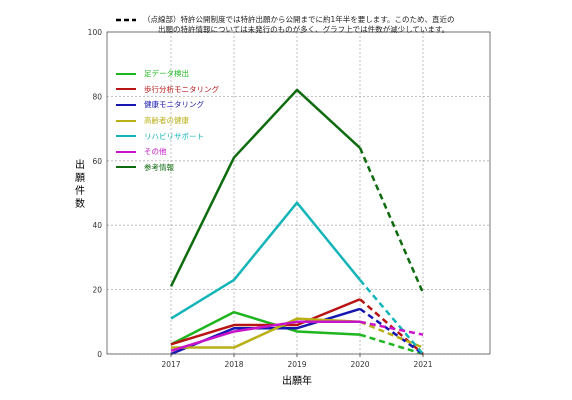  I want to click on legend-item: リハビリサポート, so click(167, 136).